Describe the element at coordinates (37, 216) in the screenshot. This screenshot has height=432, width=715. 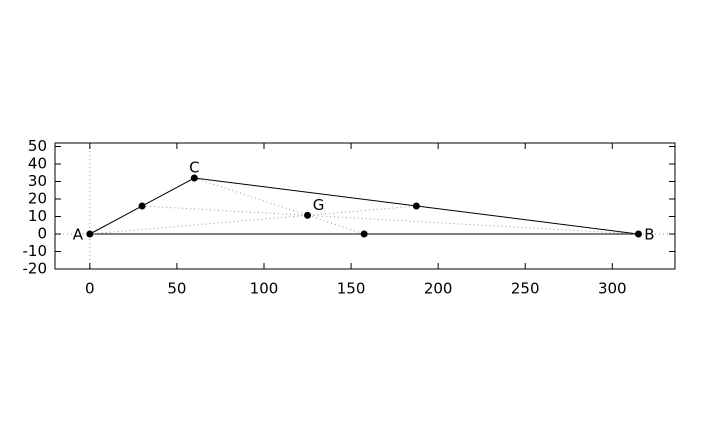
I see `y-tick-label: 10` at that location.